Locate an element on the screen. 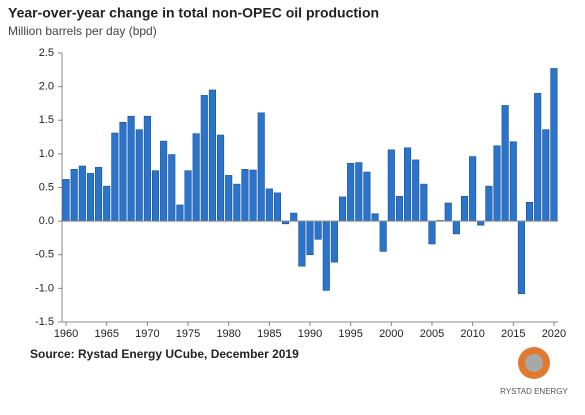 The width and height of the screenshot is (585, 415). x-tick-label: 2000 is located at coordinates (391, 334).